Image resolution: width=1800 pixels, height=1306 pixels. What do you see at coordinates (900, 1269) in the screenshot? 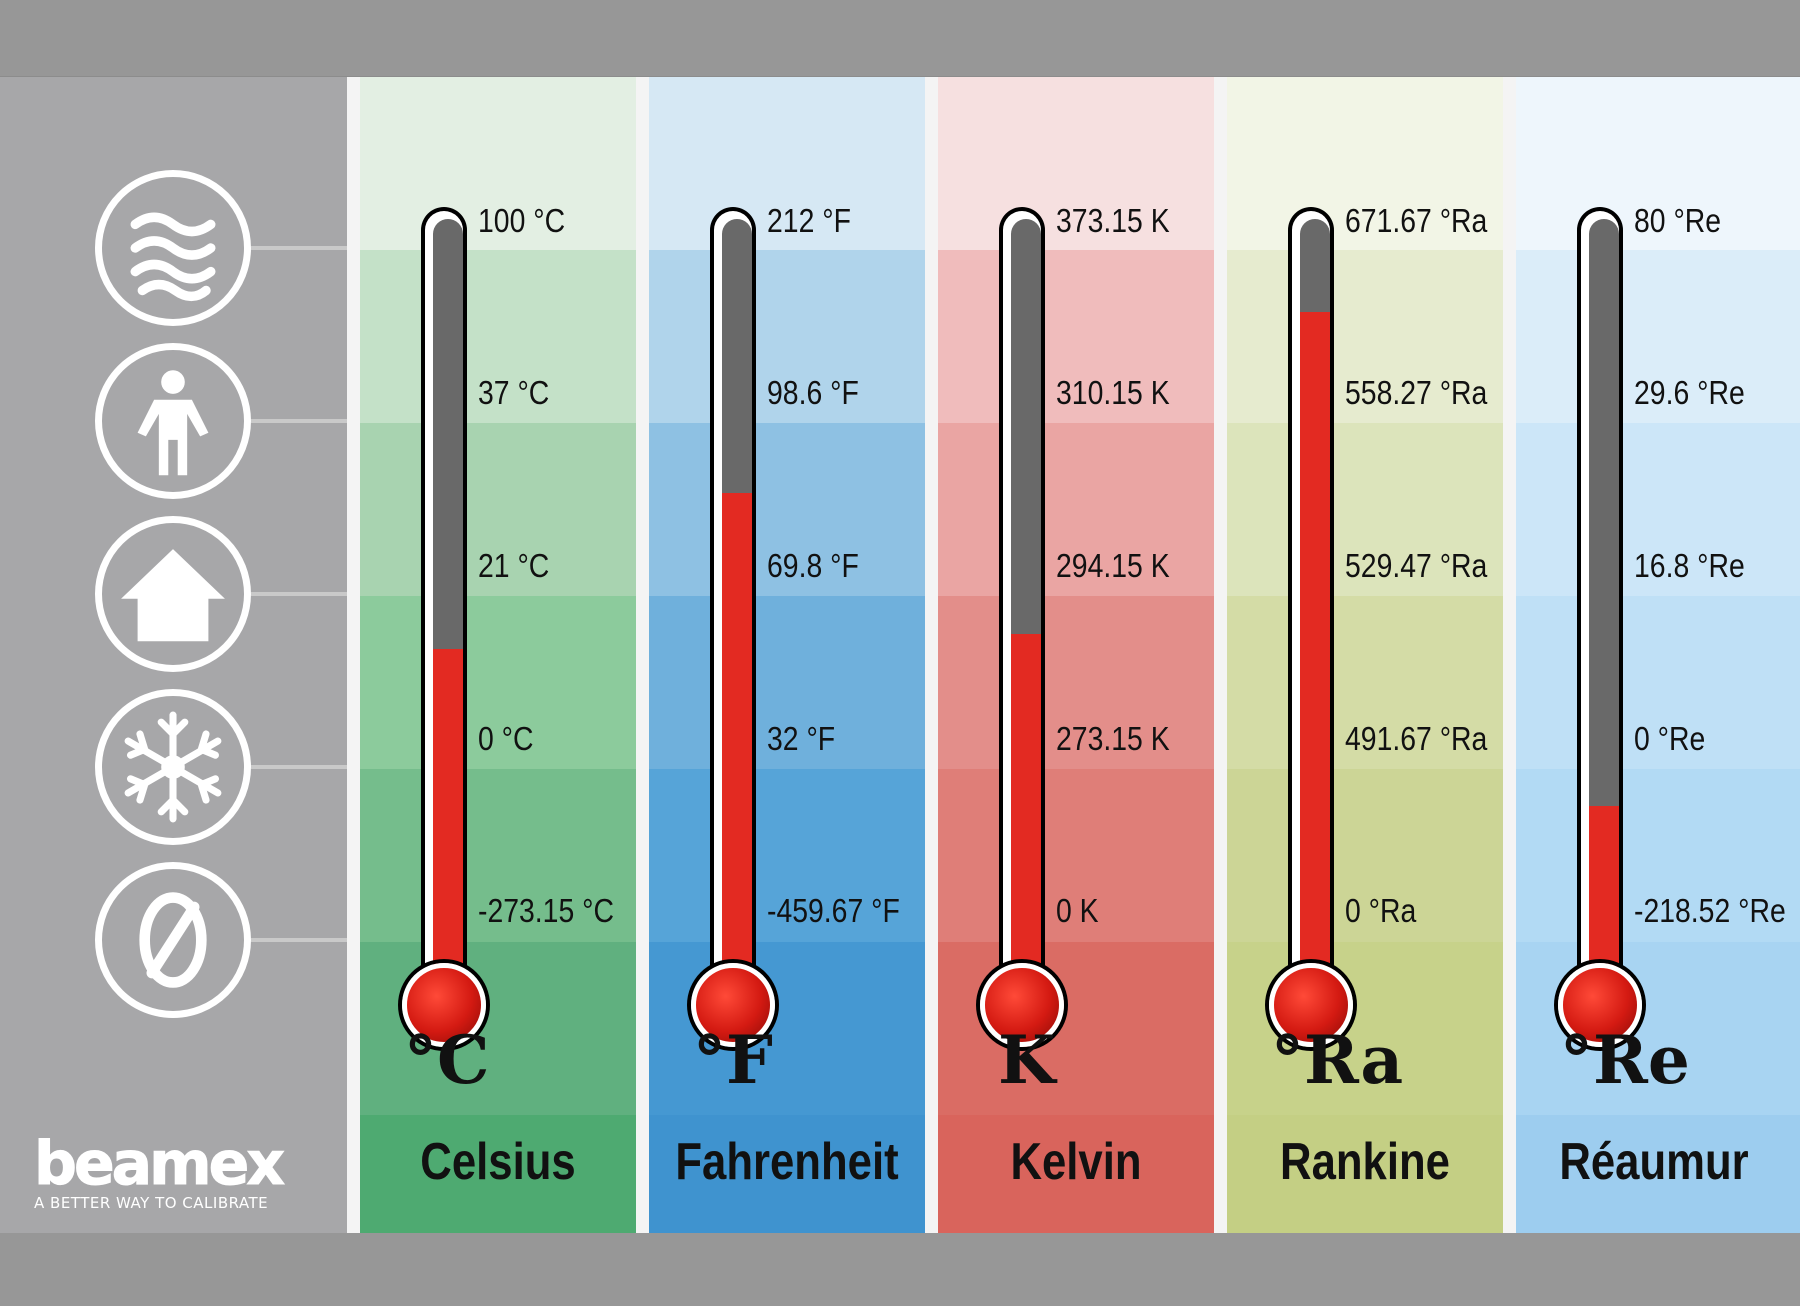
I see `bottom-bar` at bounding box center [900, 1269].